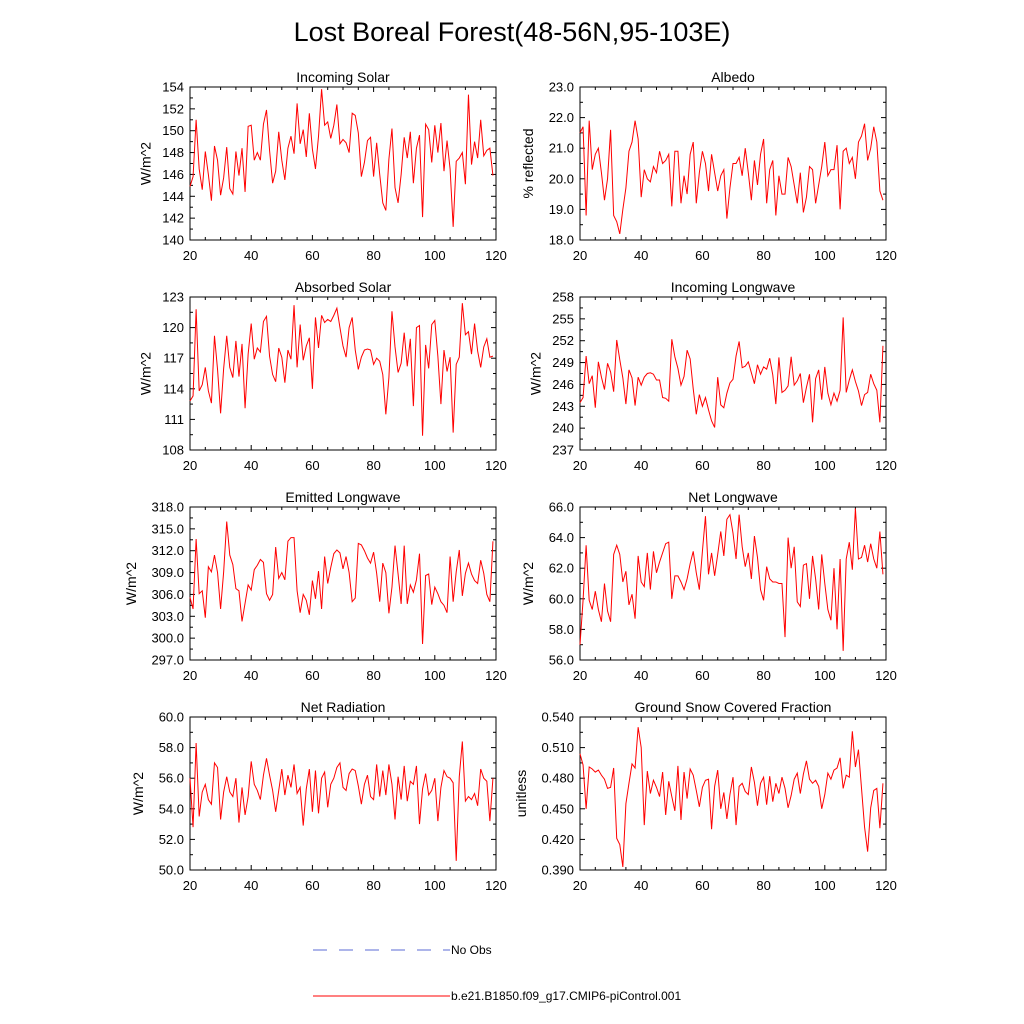 This screenshot has width=1024, height=1024. What do you see at coordinates (167, 616) in the screenshot?
I see `y-tick-label: 303.0` at bounding box center [167, 616].